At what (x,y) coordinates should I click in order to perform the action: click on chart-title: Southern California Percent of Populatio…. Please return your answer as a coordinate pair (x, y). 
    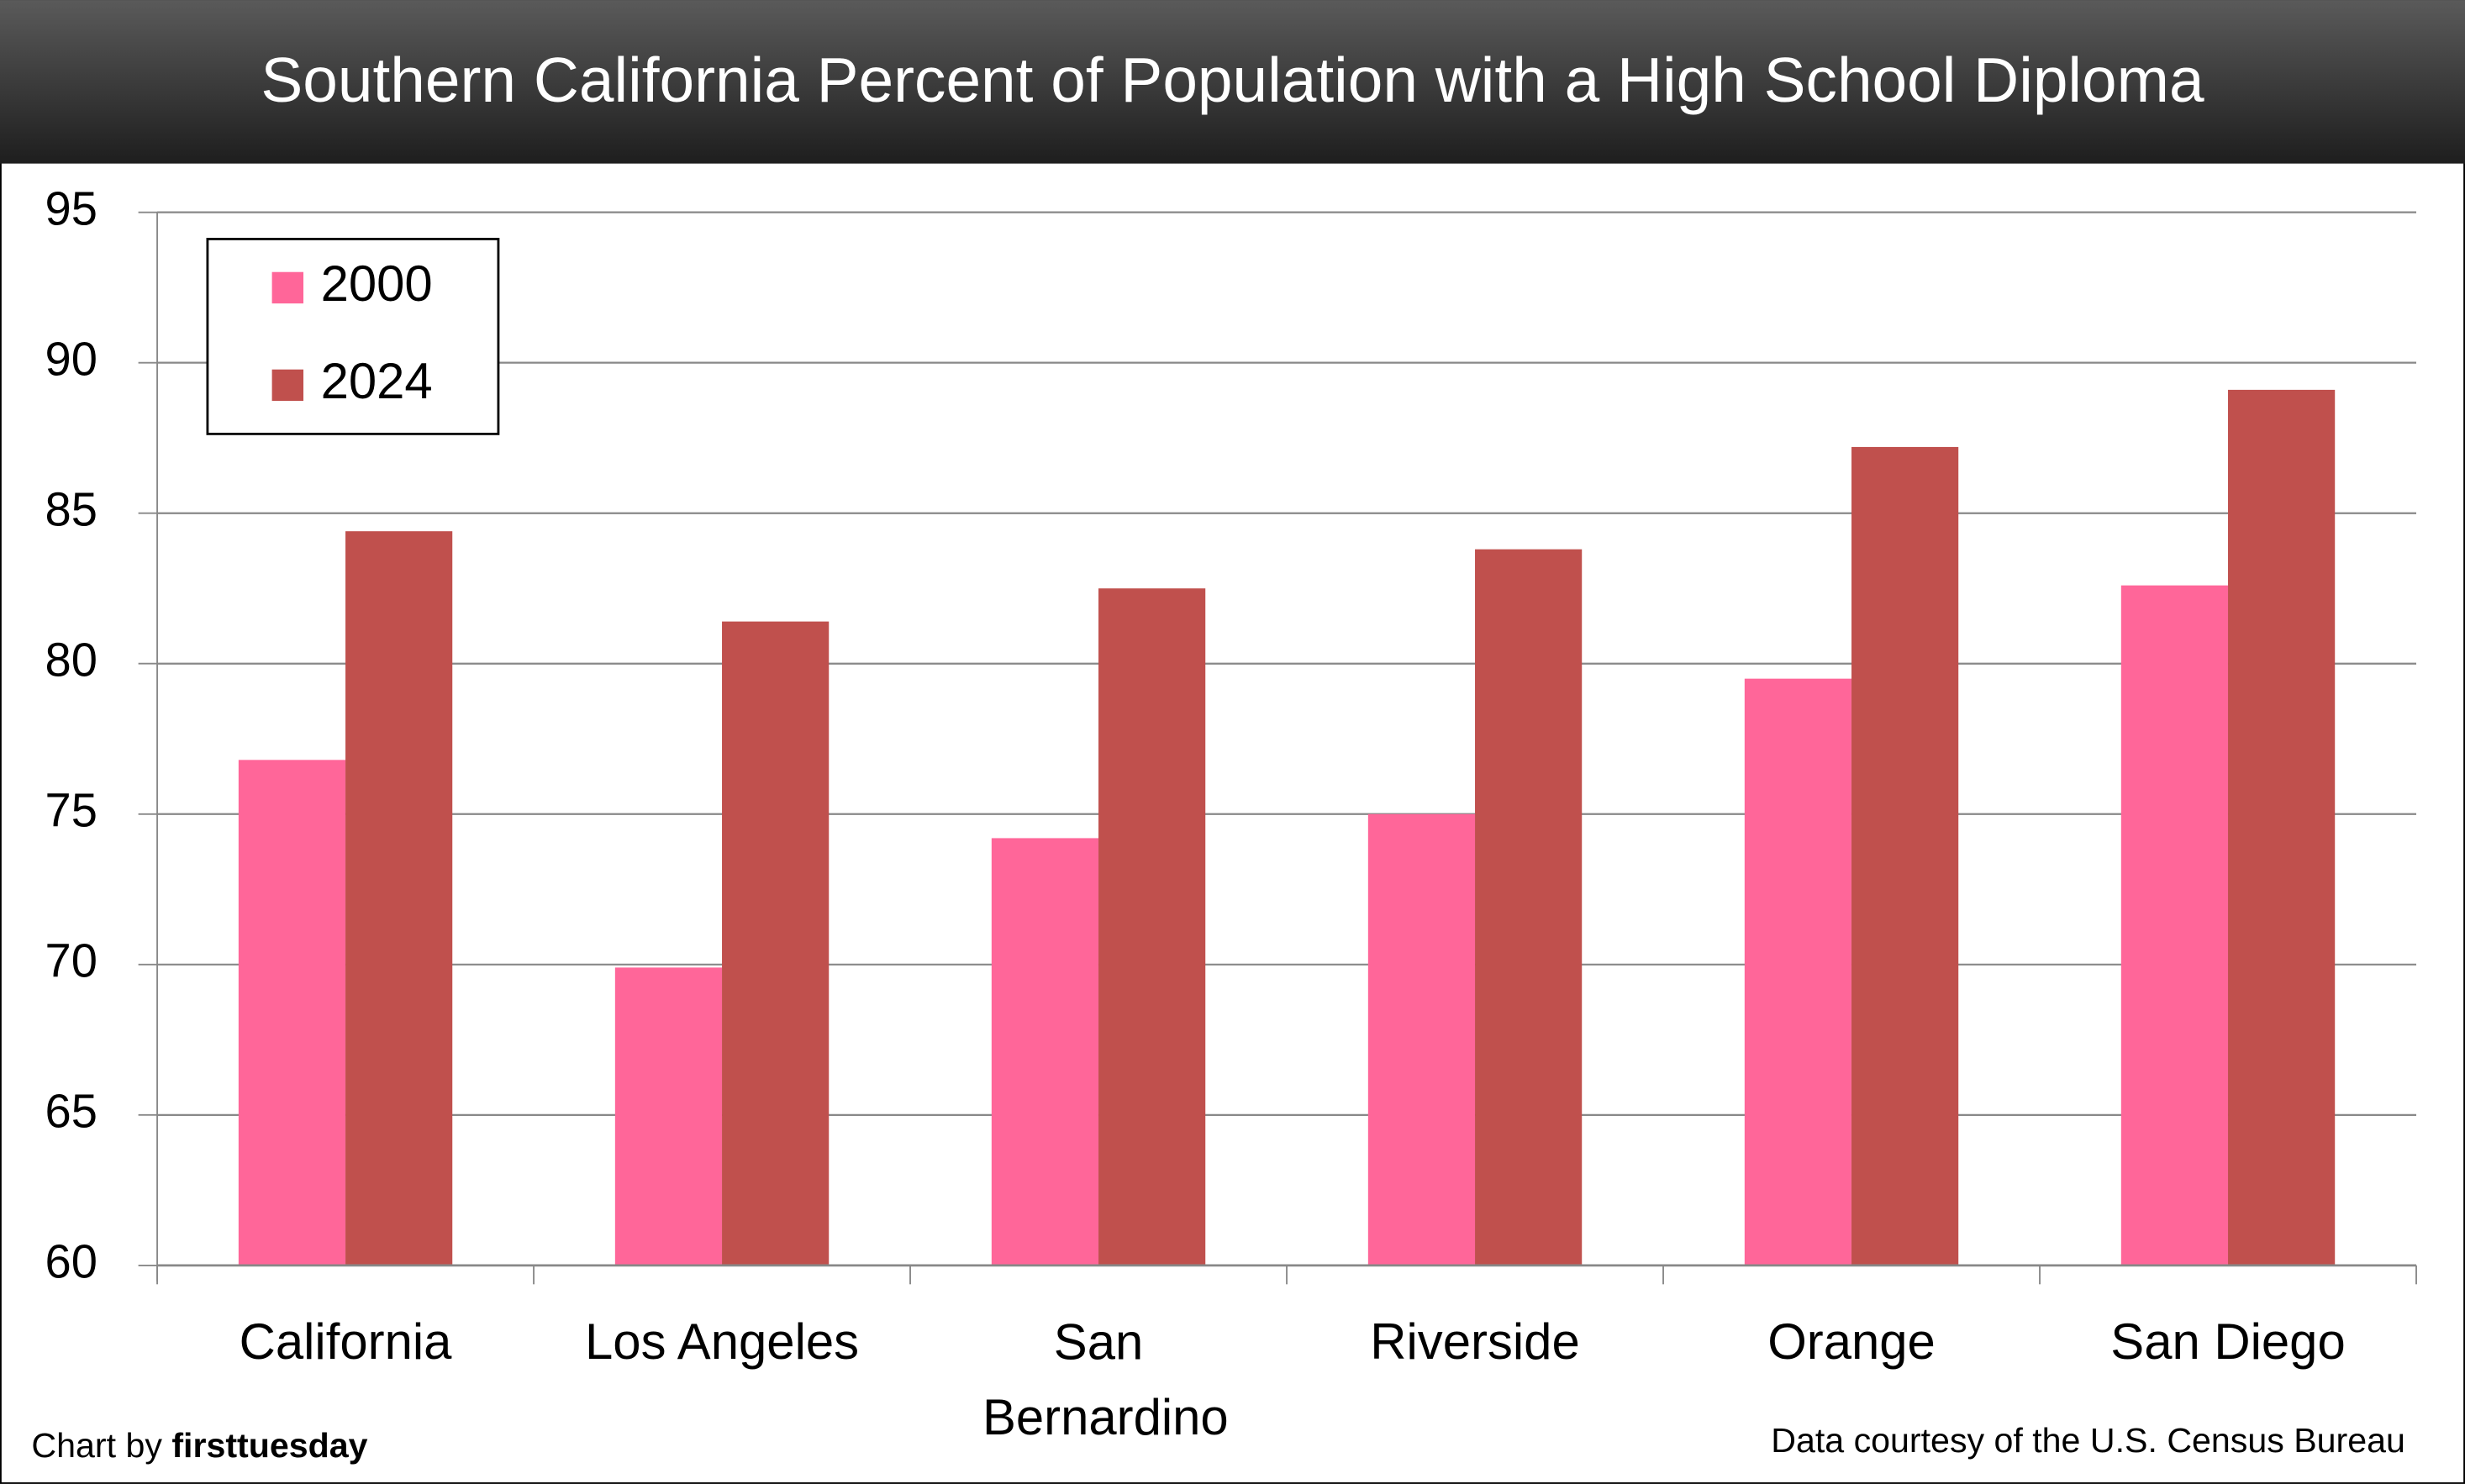
    Looking at the image, I should click on (1232, 80).